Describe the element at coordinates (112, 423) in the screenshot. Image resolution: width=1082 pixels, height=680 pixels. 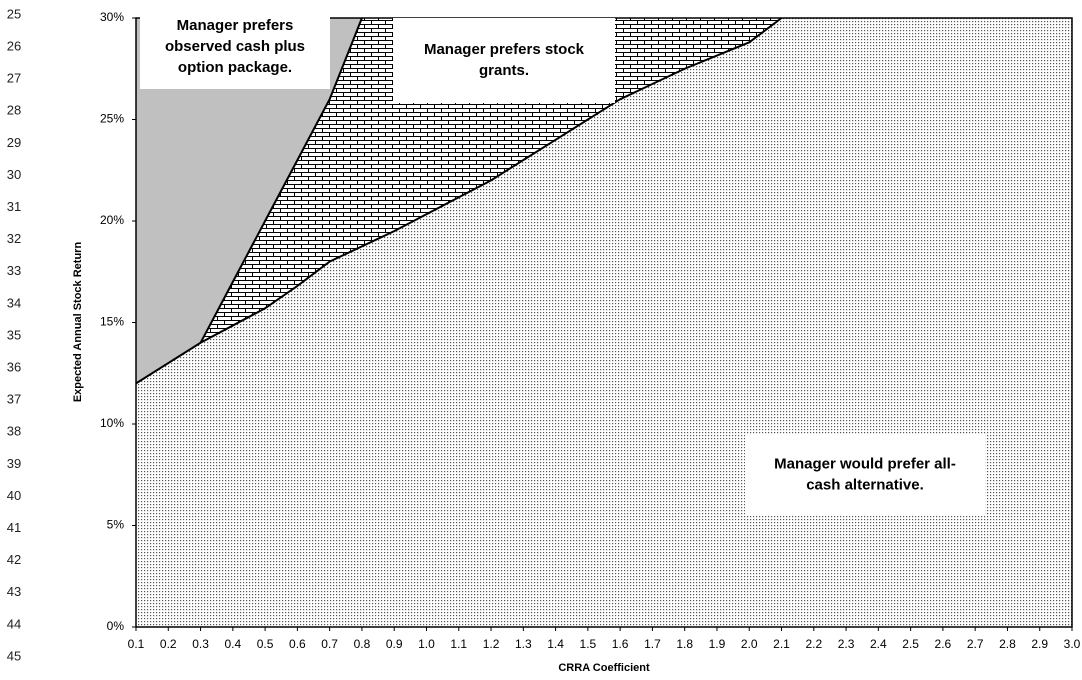
I see `y-tick-label: 10%` at that location.